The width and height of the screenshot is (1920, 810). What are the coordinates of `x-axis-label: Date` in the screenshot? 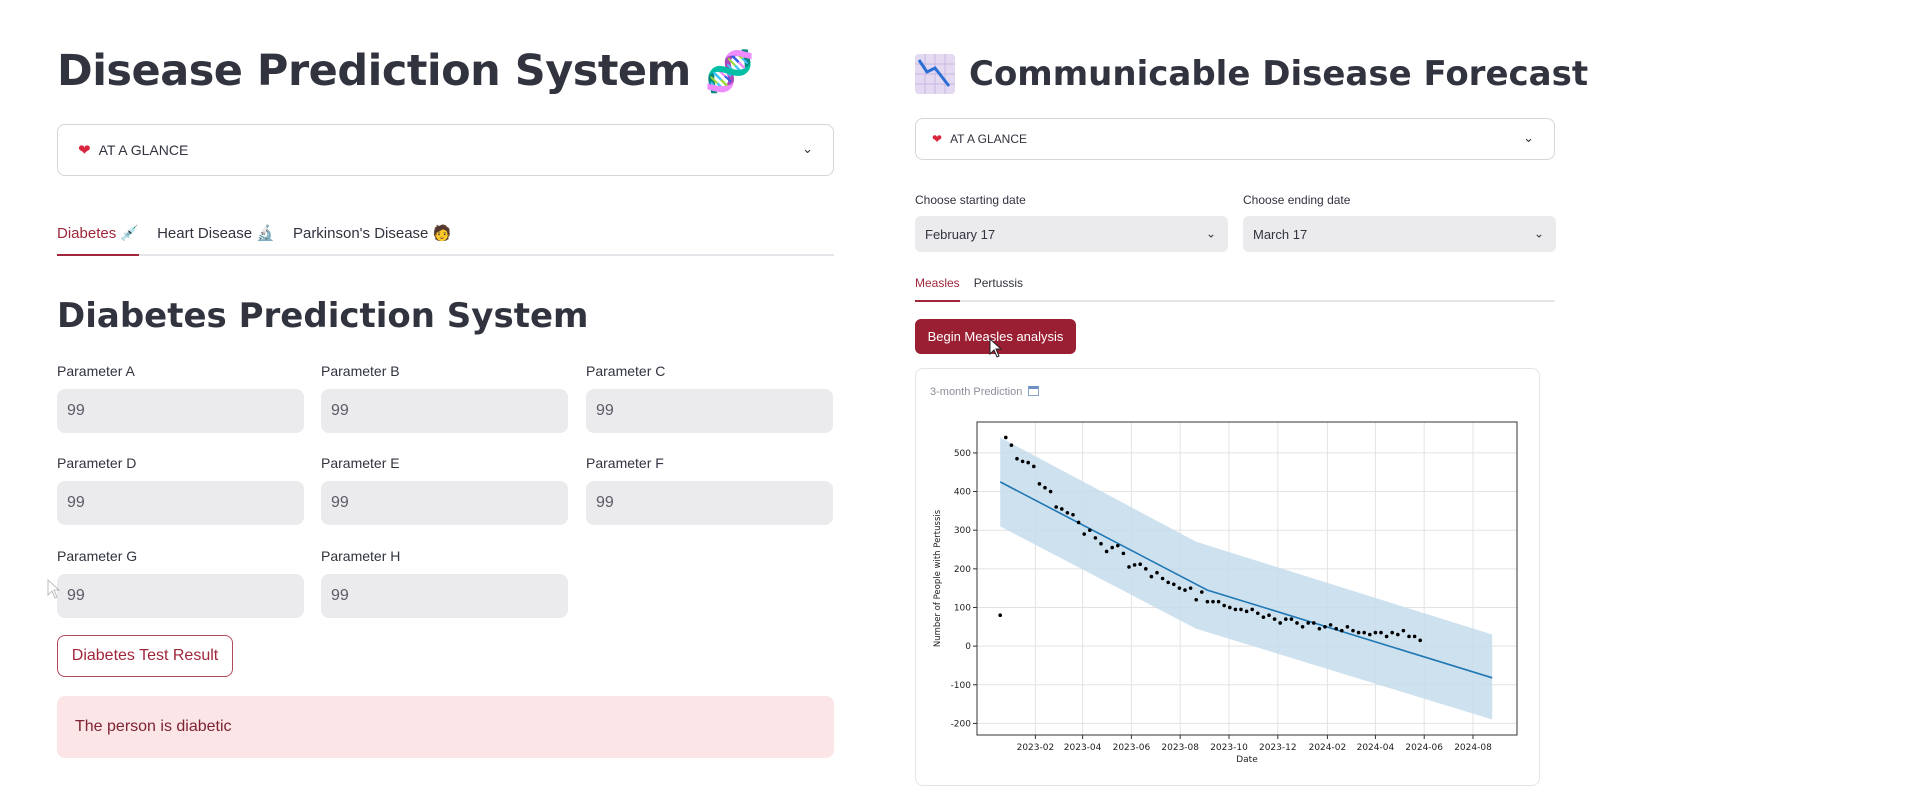 It's located at (1247, 760).